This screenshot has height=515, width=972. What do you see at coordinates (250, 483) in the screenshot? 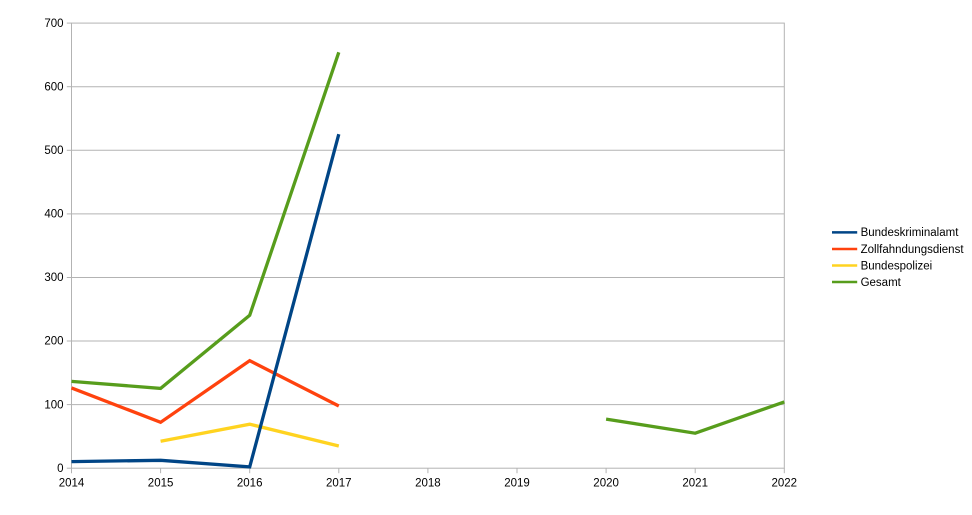
I see `svg-text: 2016` at bounding box center [250, 483].